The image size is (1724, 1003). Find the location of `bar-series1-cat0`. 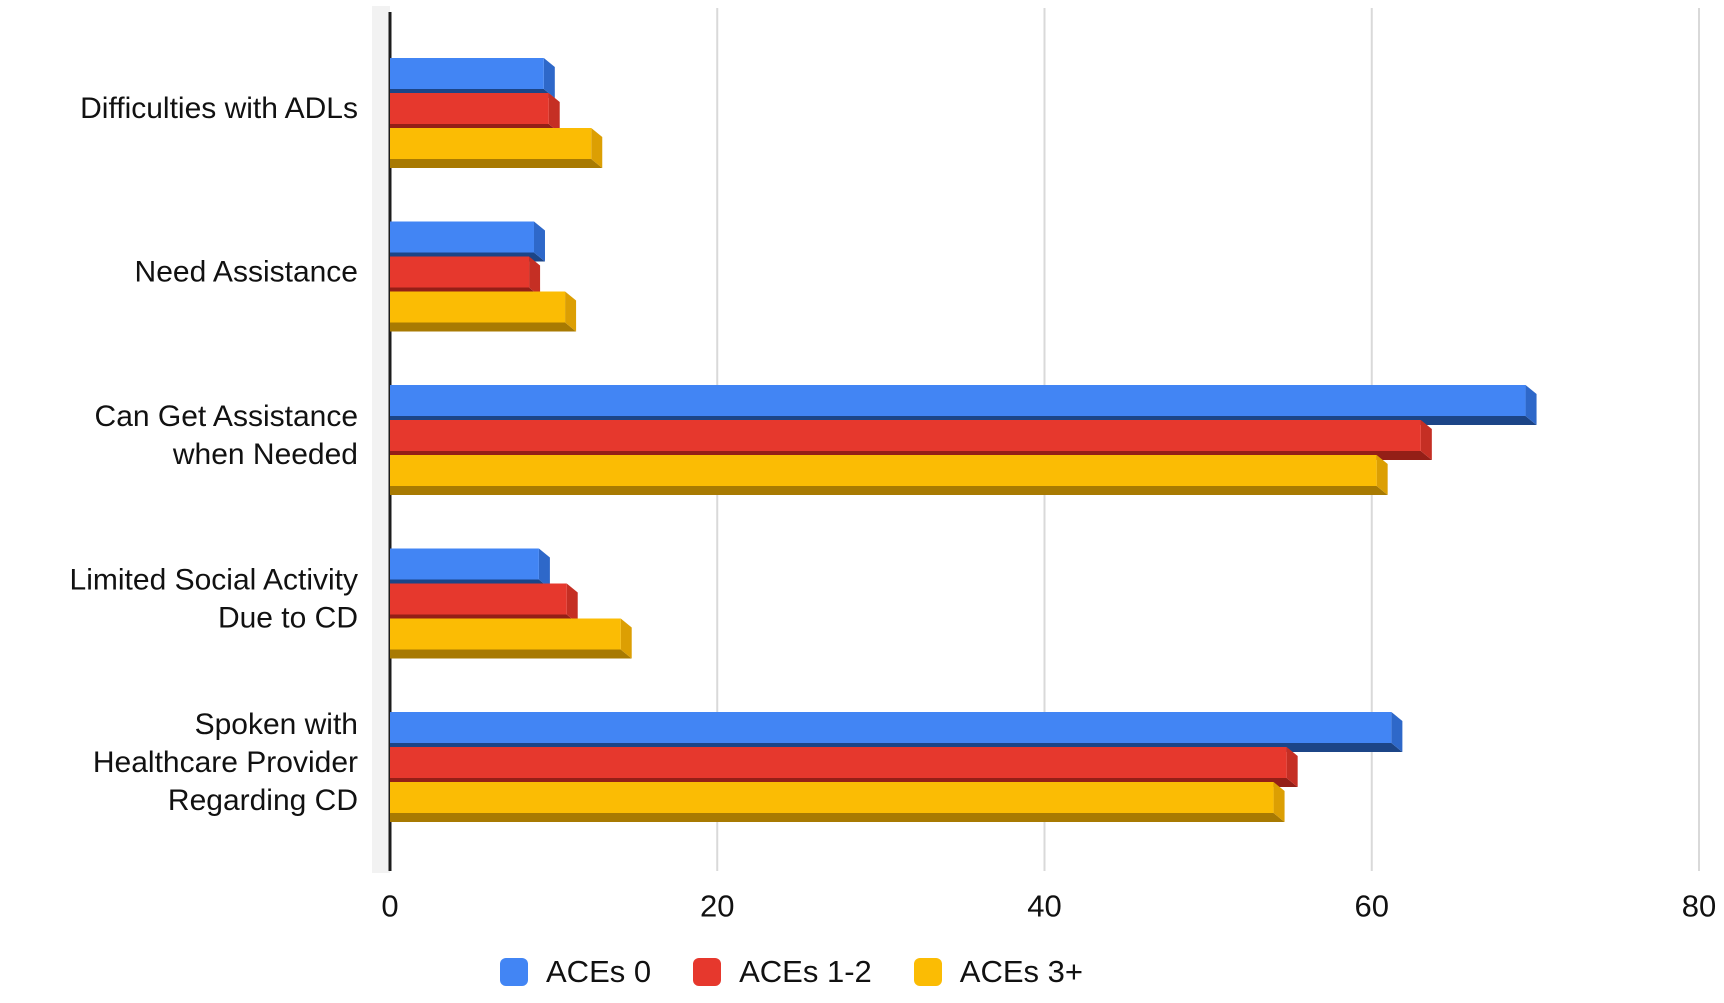

bar-series1-cat0 is located at coordinates (475, 113).